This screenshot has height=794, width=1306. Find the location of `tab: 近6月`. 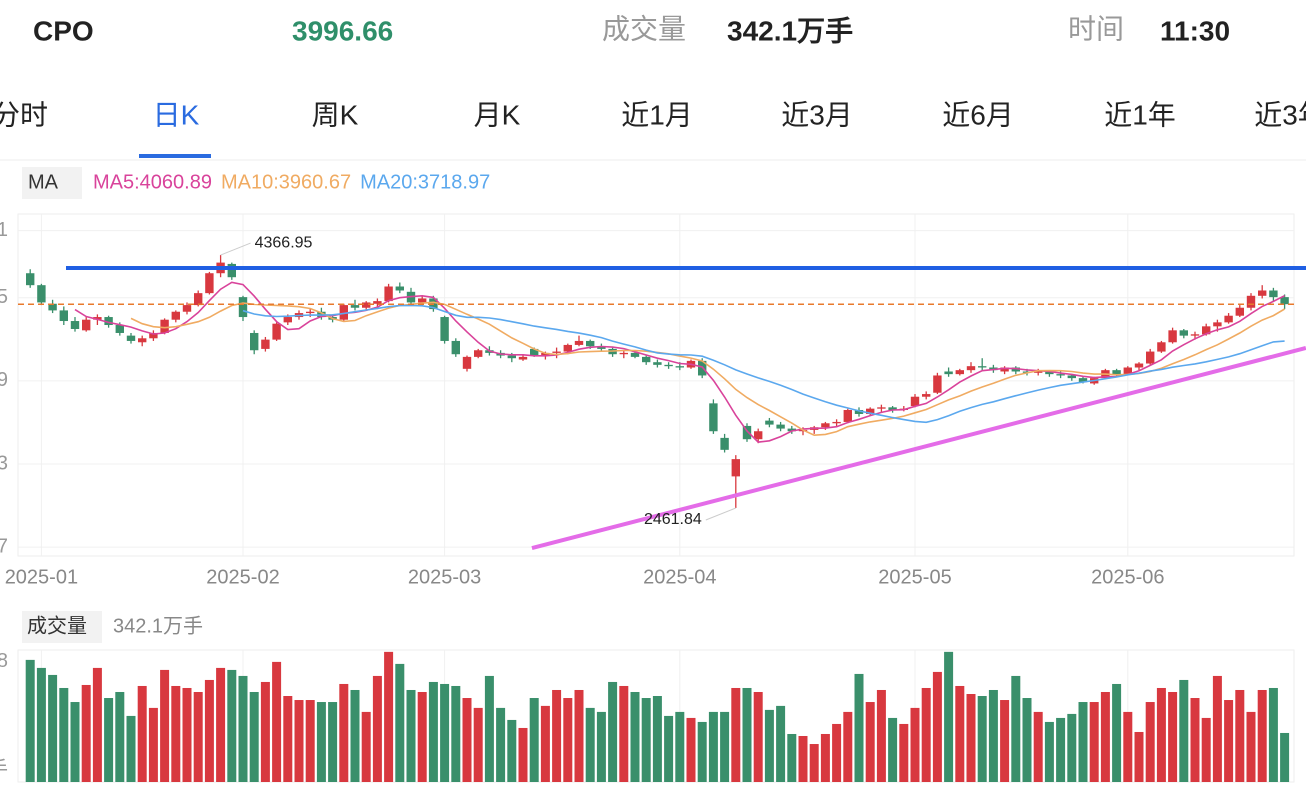

tab: 近6月 is located at coordinates (978, 114).